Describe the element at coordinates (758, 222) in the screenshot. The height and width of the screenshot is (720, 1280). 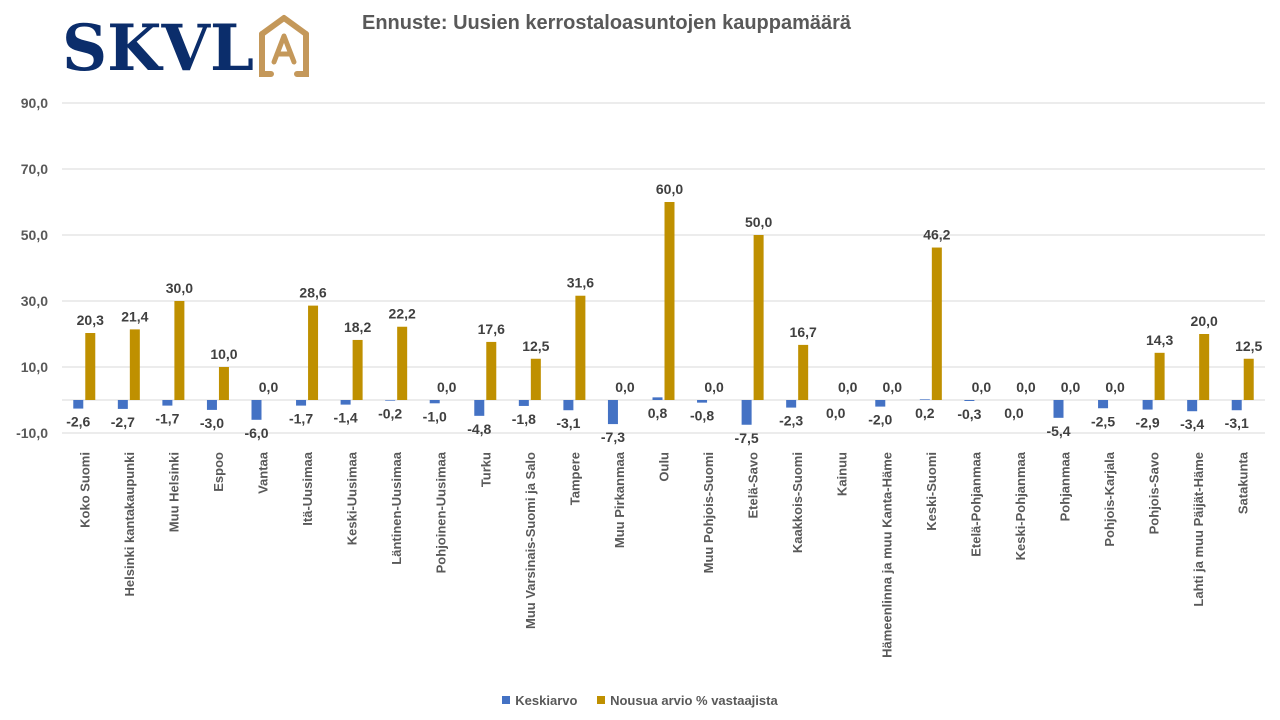
I see `data-label: 50,0` at that location.